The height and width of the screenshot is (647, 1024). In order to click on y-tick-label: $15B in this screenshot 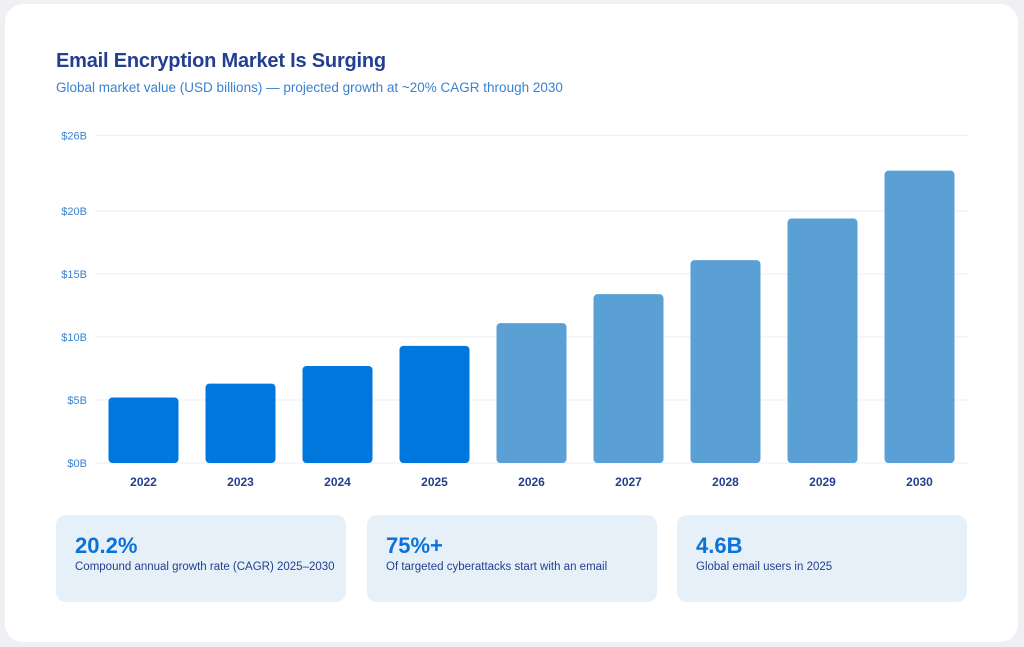, I will do `click(74, 275)`.